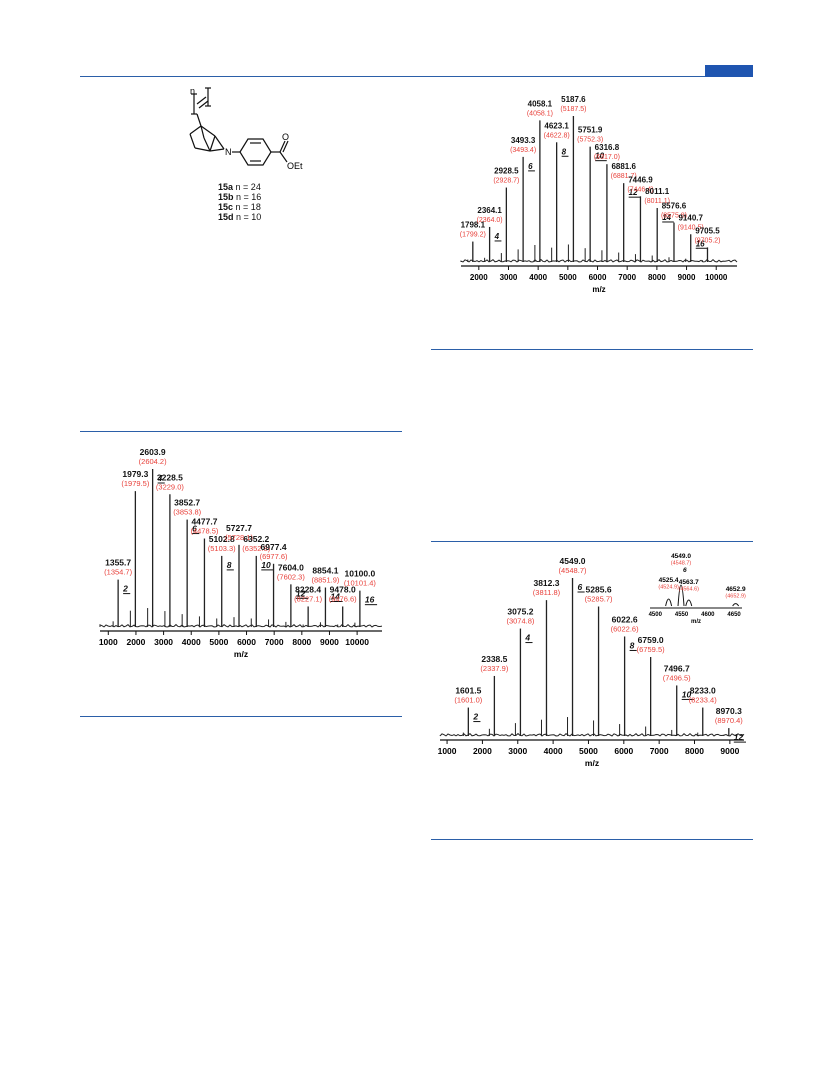 Image resolution: width=833 pixels, height=1091 pixels. I want to click on inset-peak-observed-label: 4563.7, so click(689, 582).